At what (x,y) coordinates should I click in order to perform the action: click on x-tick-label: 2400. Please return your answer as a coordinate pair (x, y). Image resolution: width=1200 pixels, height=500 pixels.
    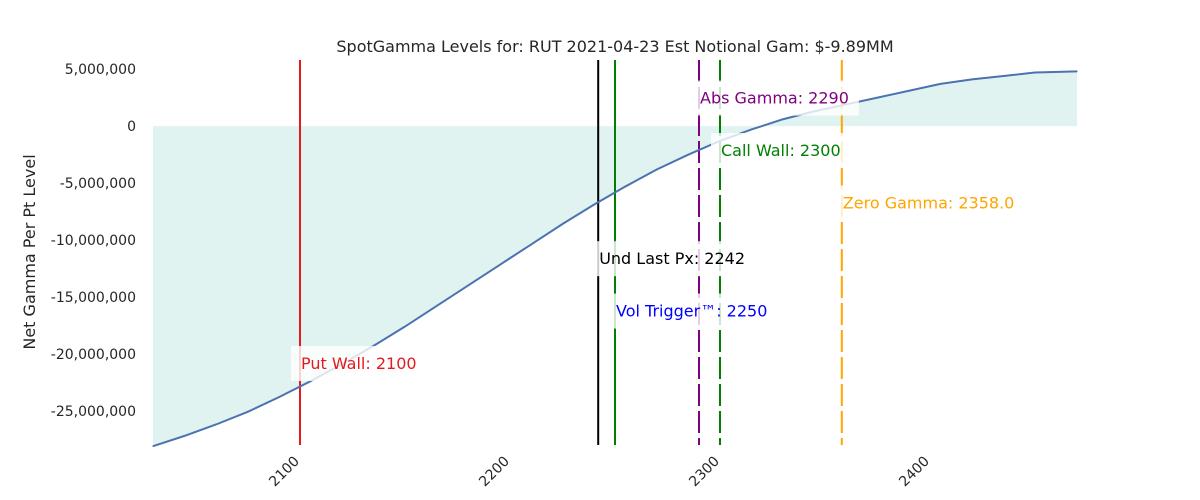
    Looking at the image, I should click on (914, 472).